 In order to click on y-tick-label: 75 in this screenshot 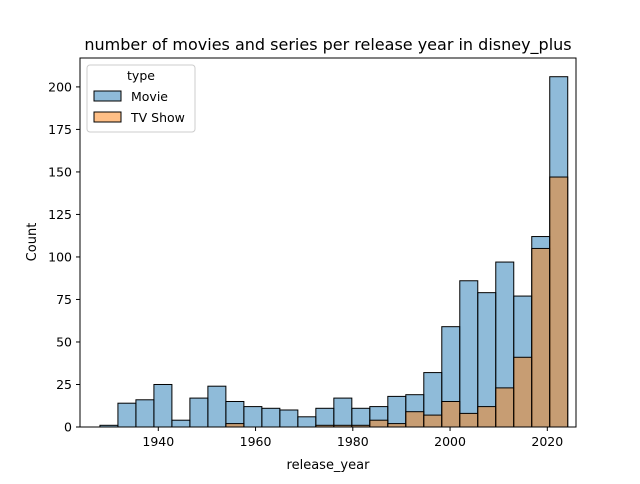, I will do `click(64, 299)`.